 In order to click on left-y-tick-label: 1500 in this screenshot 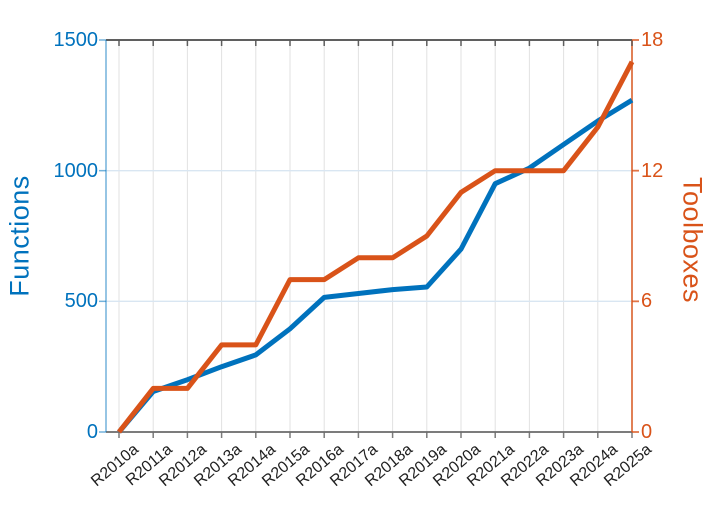, I will do `click(76, 40)`.